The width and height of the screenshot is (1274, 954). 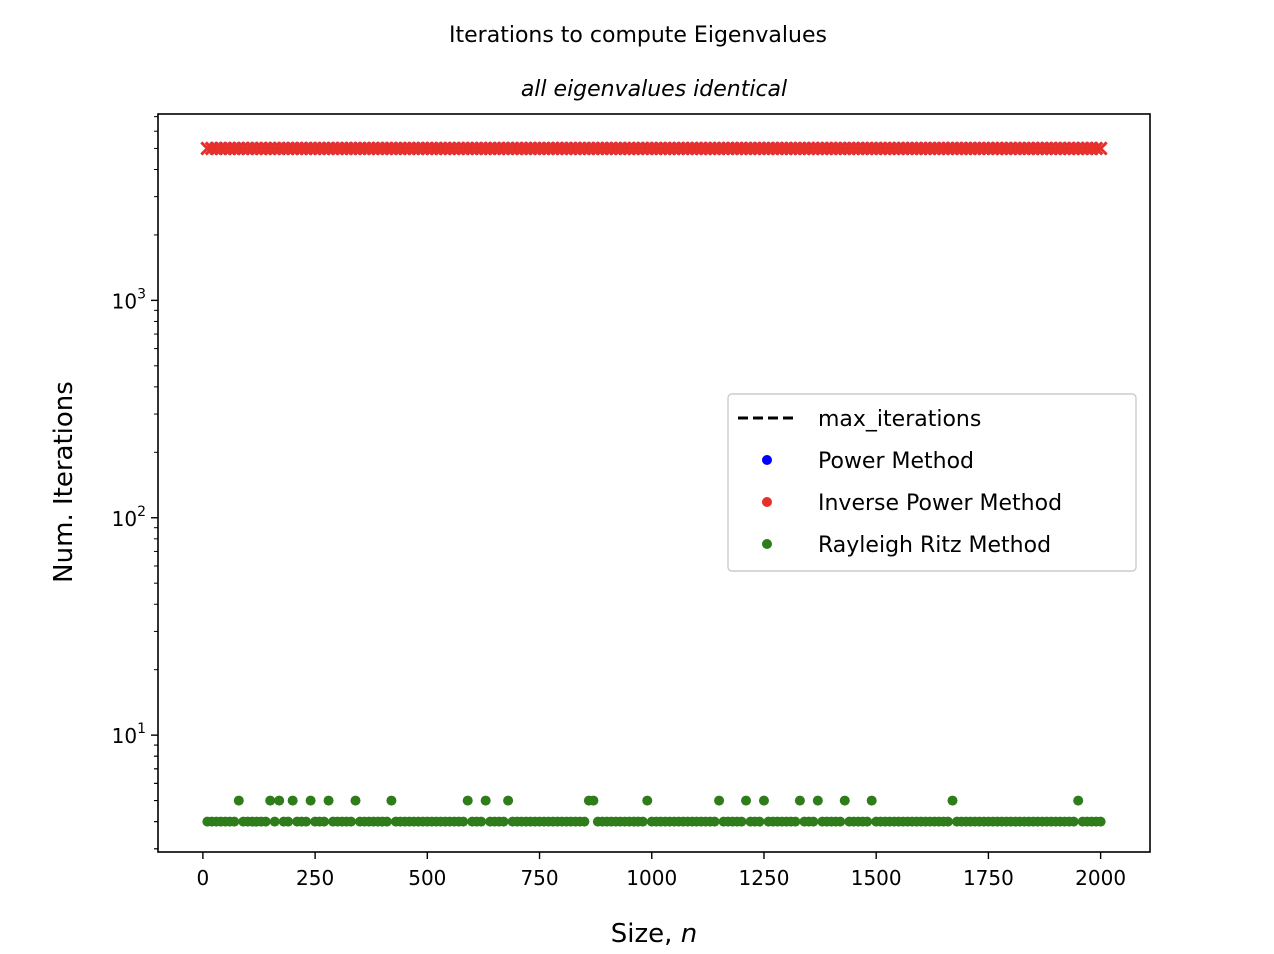 What do you see at coordinates (764, 878) in the screenshot?
I see `x-tick-label: 1250` at bounding box center [764, 878].